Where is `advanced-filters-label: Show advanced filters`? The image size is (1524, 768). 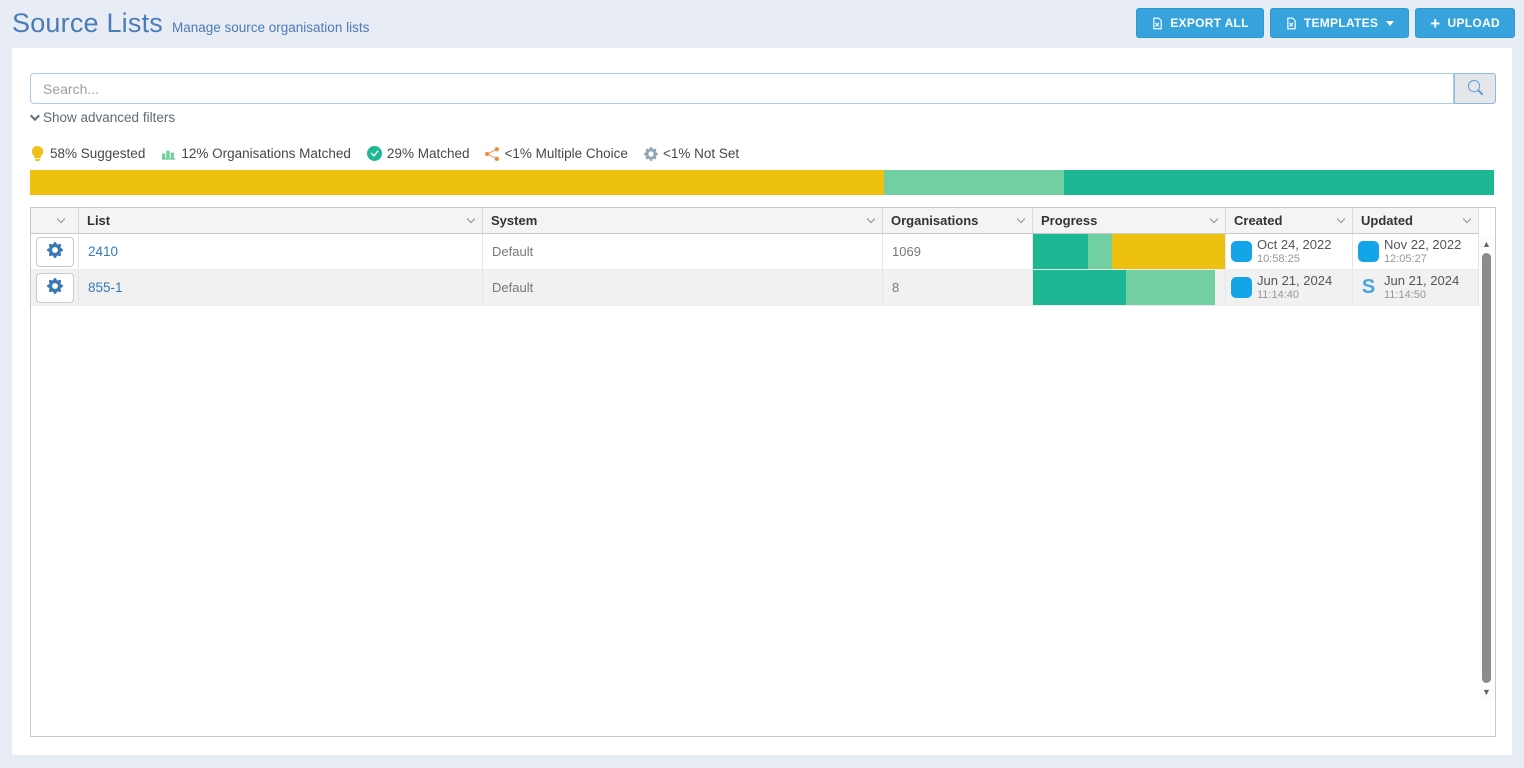
advanced-filters-label: Show advanced filters is located at coordinates (109, 117).